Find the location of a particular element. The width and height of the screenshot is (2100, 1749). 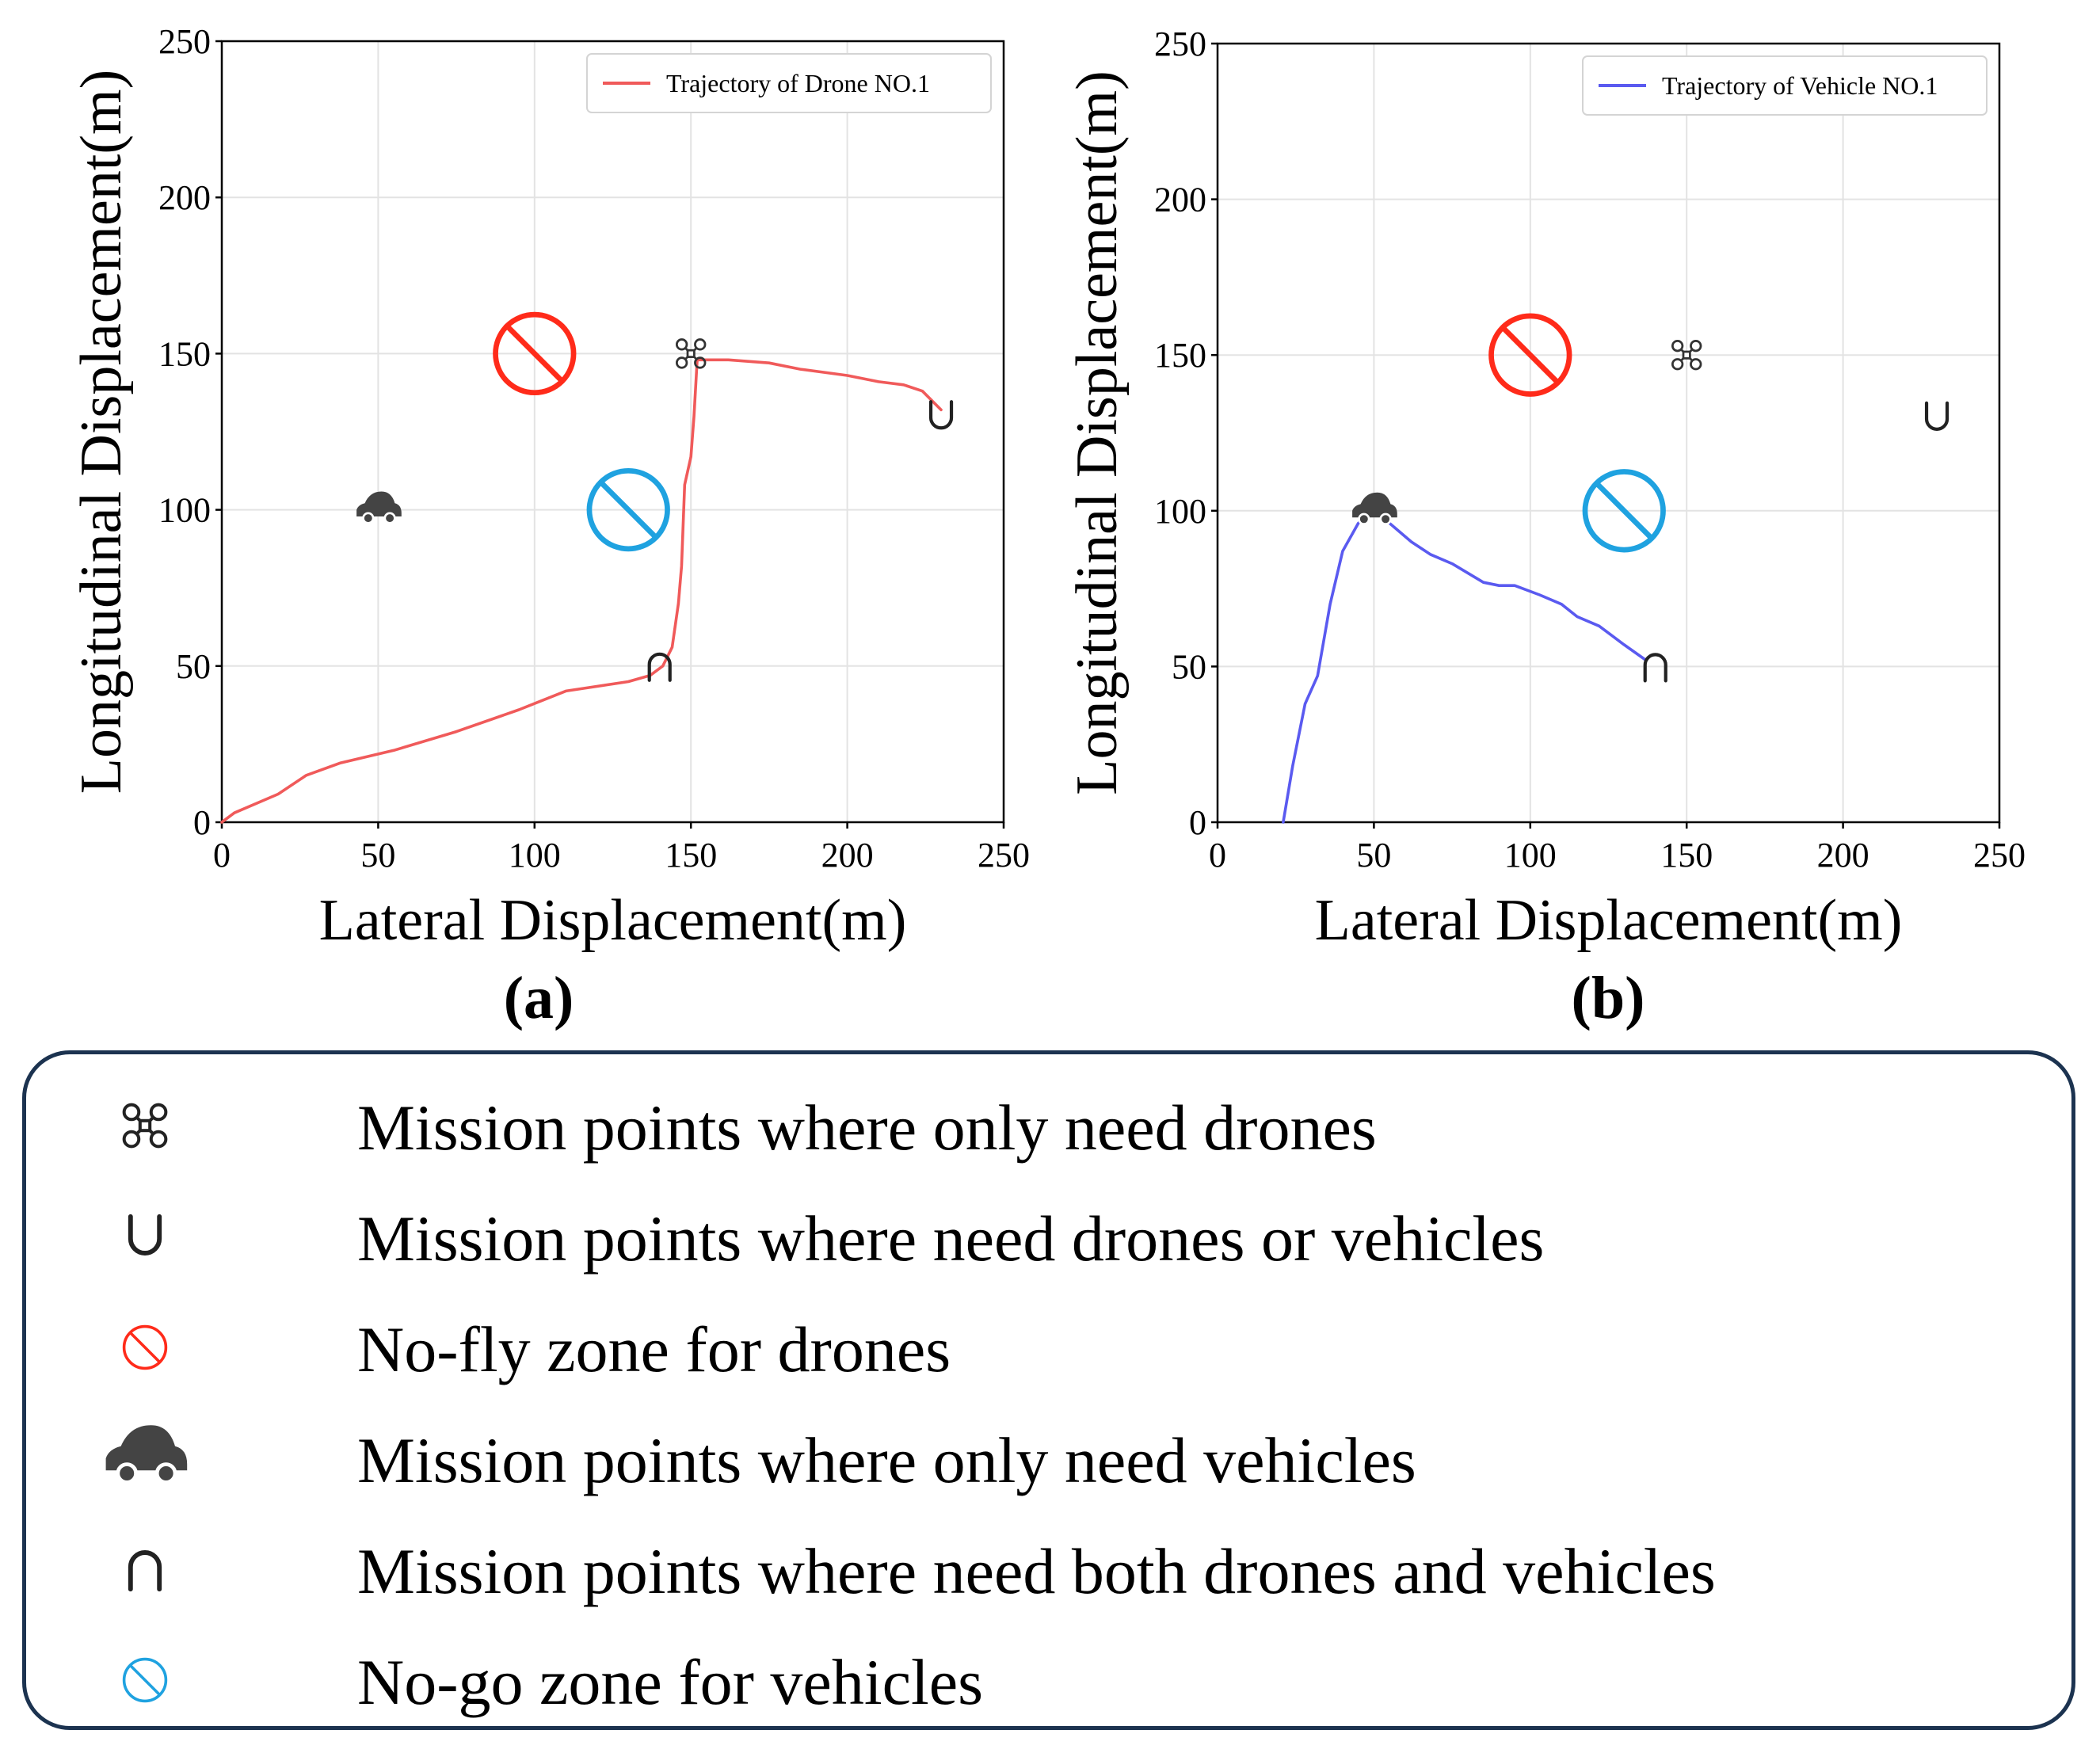

legend-label-vehicle-only: Mission points where only need vehicles is located at coordinates (886, 1460).